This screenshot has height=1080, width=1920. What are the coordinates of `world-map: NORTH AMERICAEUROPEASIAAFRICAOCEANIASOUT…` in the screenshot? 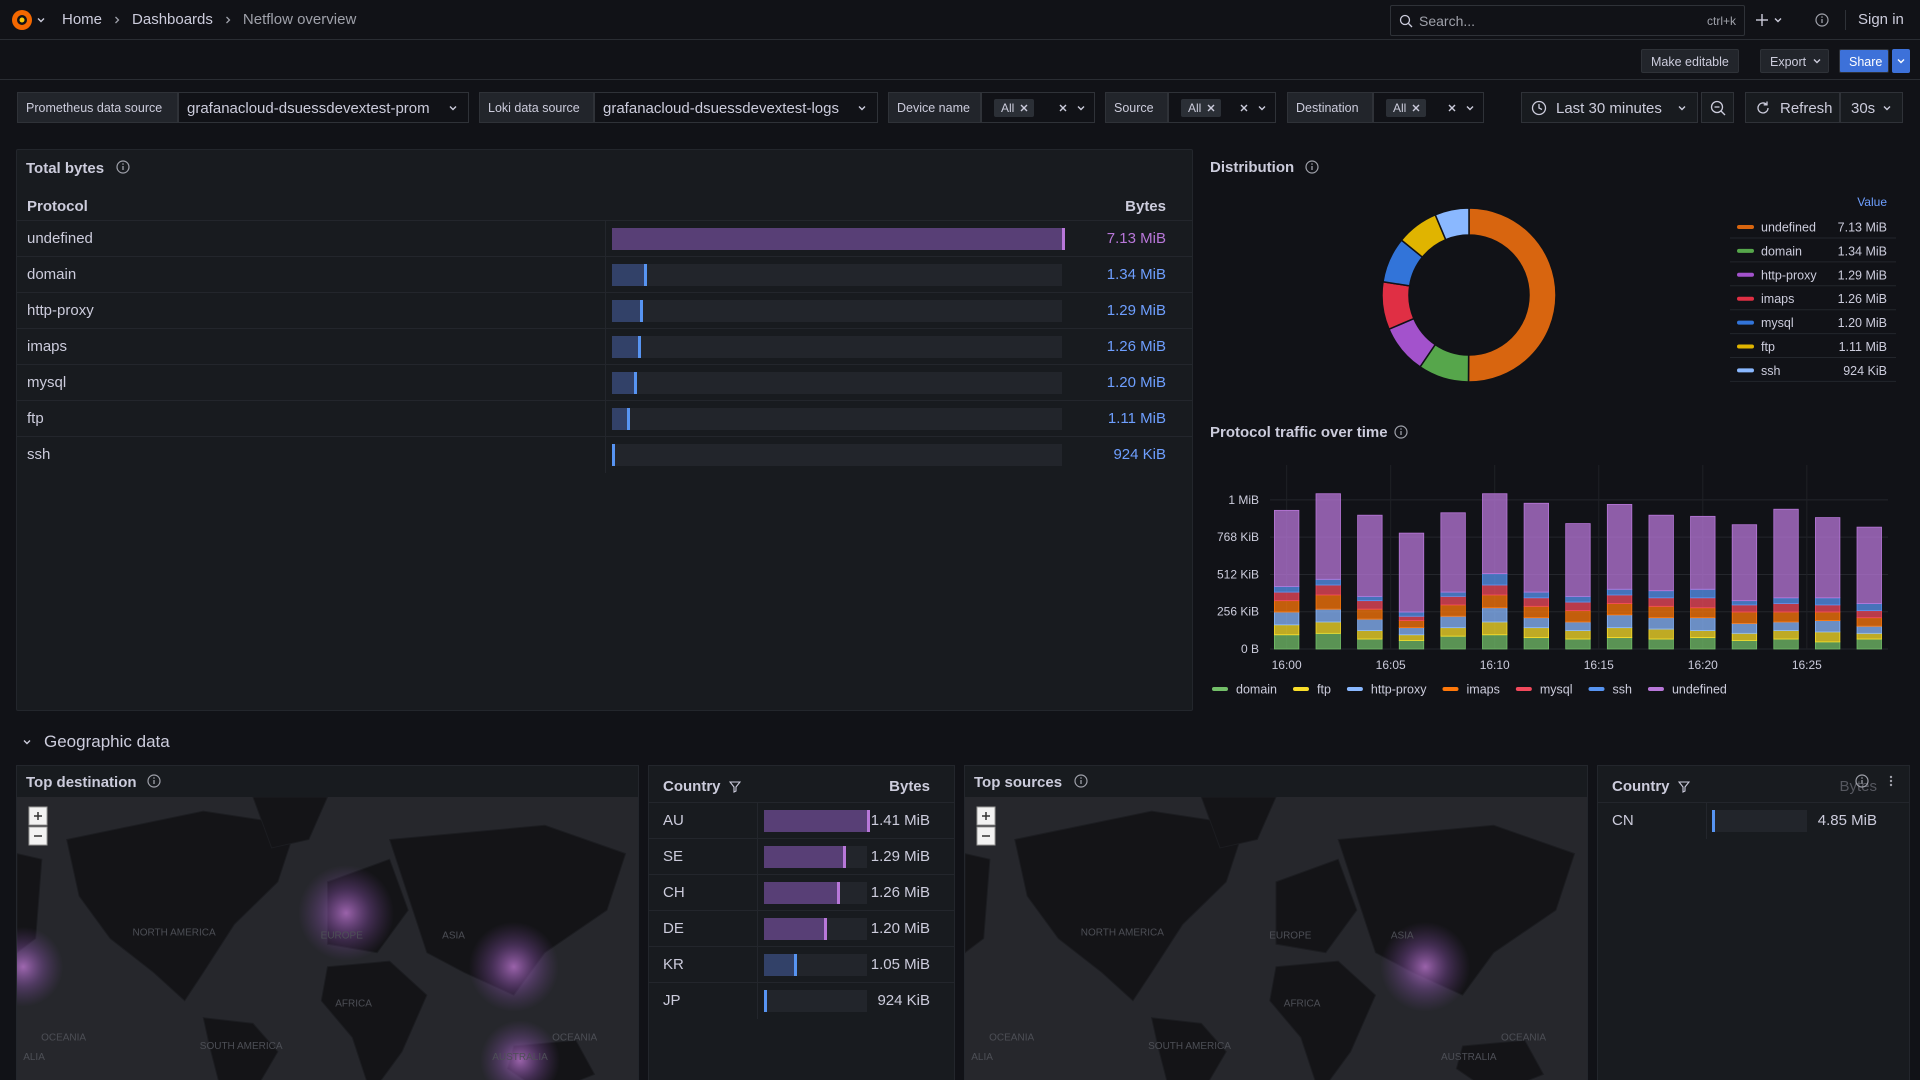 It's located at (1276, 938).